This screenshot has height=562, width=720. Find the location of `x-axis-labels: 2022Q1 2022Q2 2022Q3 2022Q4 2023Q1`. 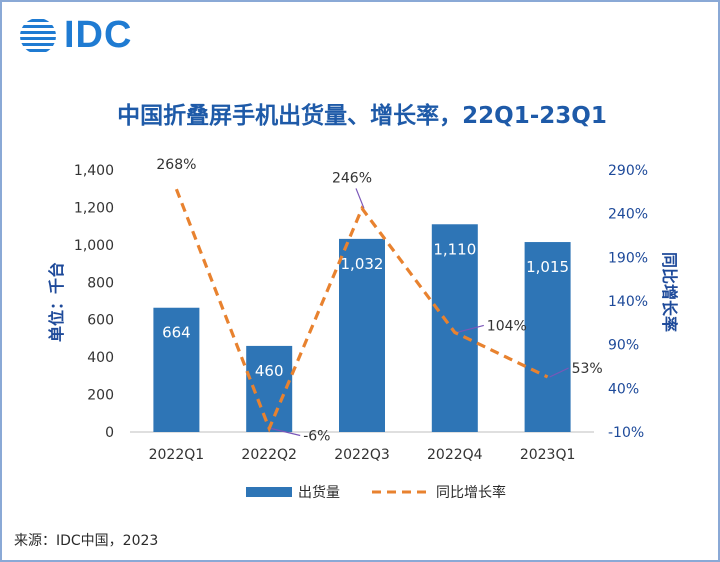

x-axis-labels: 2022Q1 2022Q2 2022Q3 2022Q4 2023Q1 is located at coordinates (362, 455).